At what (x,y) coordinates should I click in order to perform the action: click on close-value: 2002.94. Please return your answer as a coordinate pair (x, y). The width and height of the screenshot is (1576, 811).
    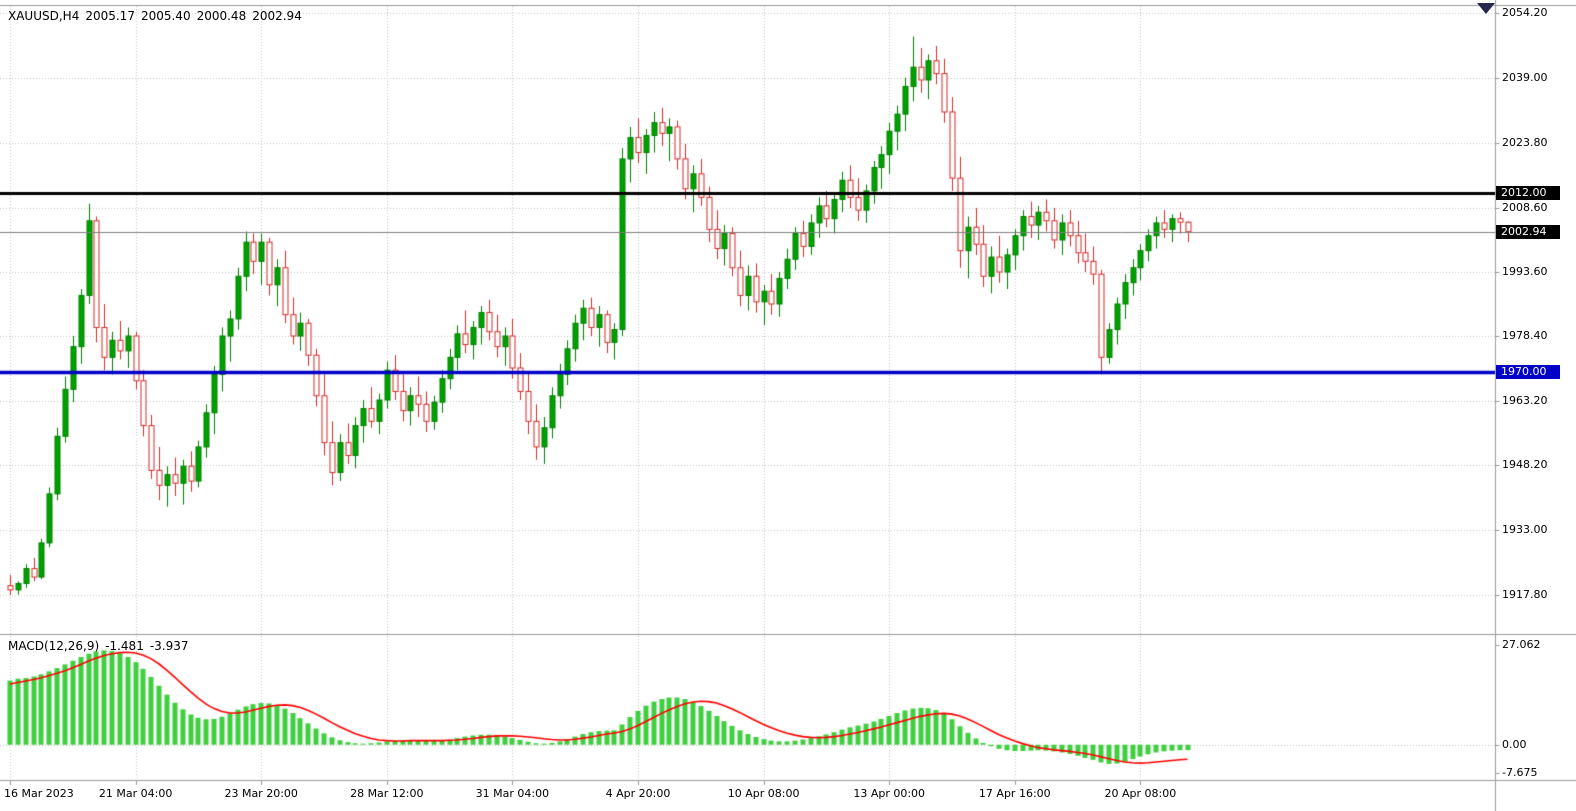
    Looking at the image, I should click on (277, 16).